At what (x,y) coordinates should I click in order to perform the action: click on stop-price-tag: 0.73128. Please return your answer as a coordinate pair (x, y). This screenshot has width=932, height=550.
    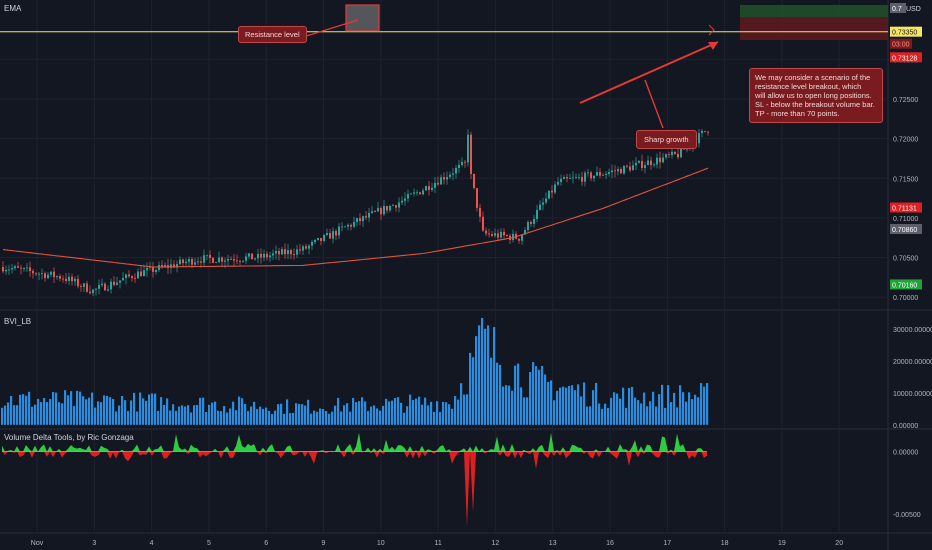
    Looking at the image, I should click on (904, 58).